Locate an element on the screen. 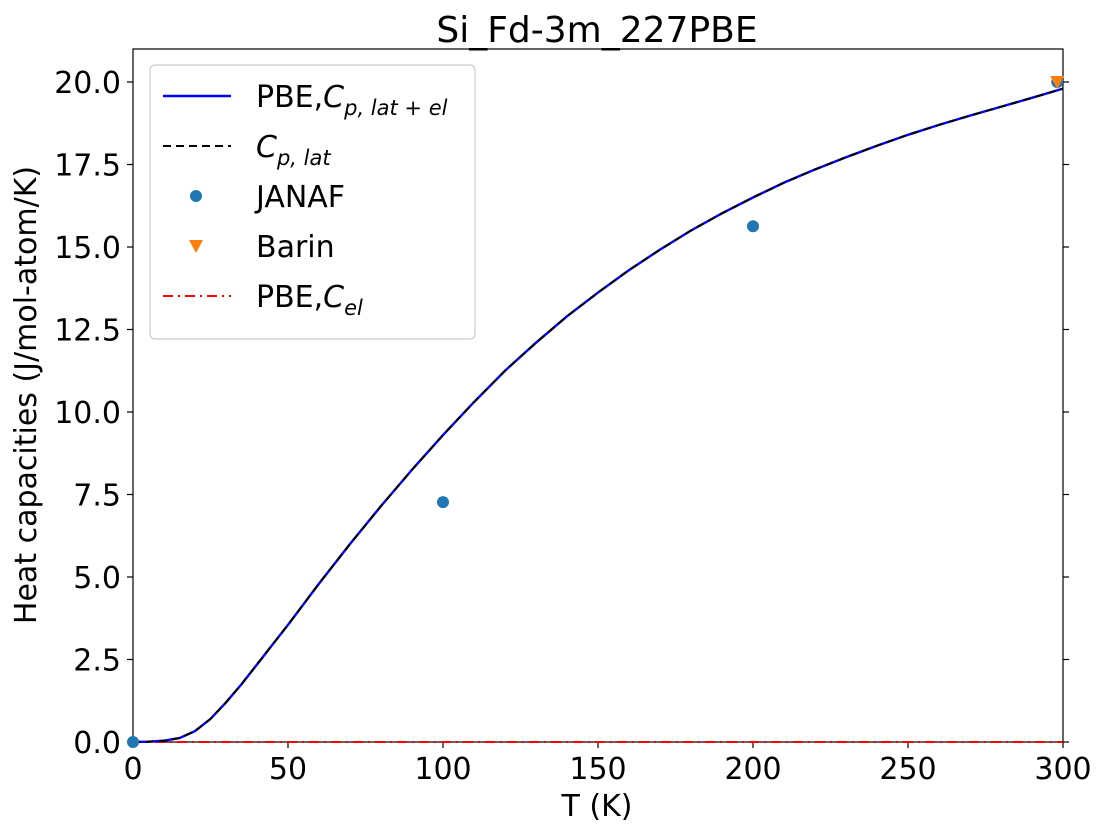  series-barin-points is located at coordinates (1057, 82).